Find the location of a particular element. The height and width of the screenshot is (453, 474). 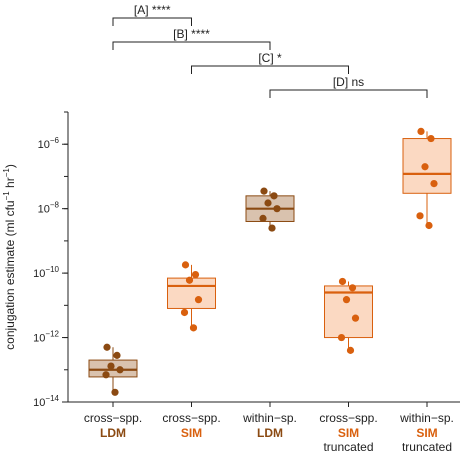

y-tick-exponent: −8 is located at coordinates (55, 205).